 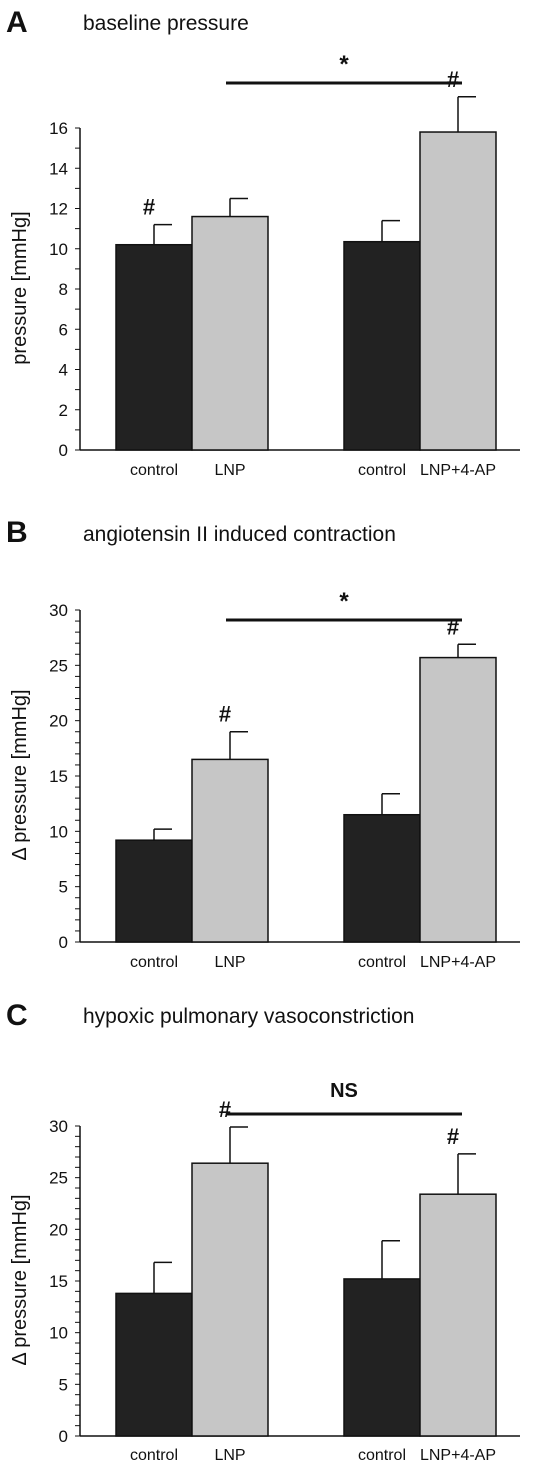 What do you see at coordinates (17, 532) in the screenshot?
I see `panel-letter: B` at bounding box center [17, 532].